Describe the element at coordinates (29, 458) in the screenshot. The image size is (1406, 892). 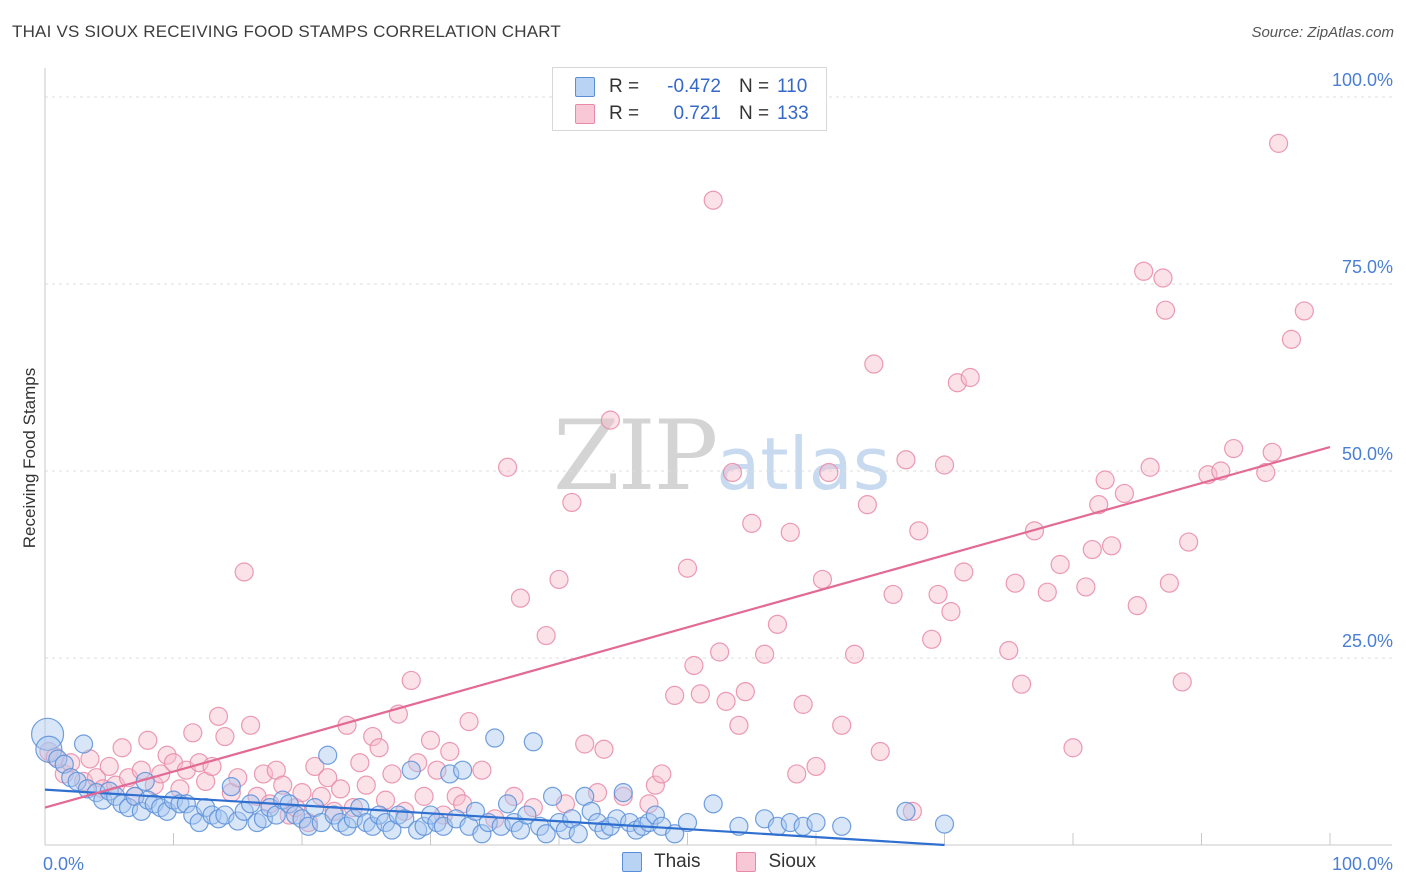
I see `y-axis-label: Receiving Food Stamps` at that location.